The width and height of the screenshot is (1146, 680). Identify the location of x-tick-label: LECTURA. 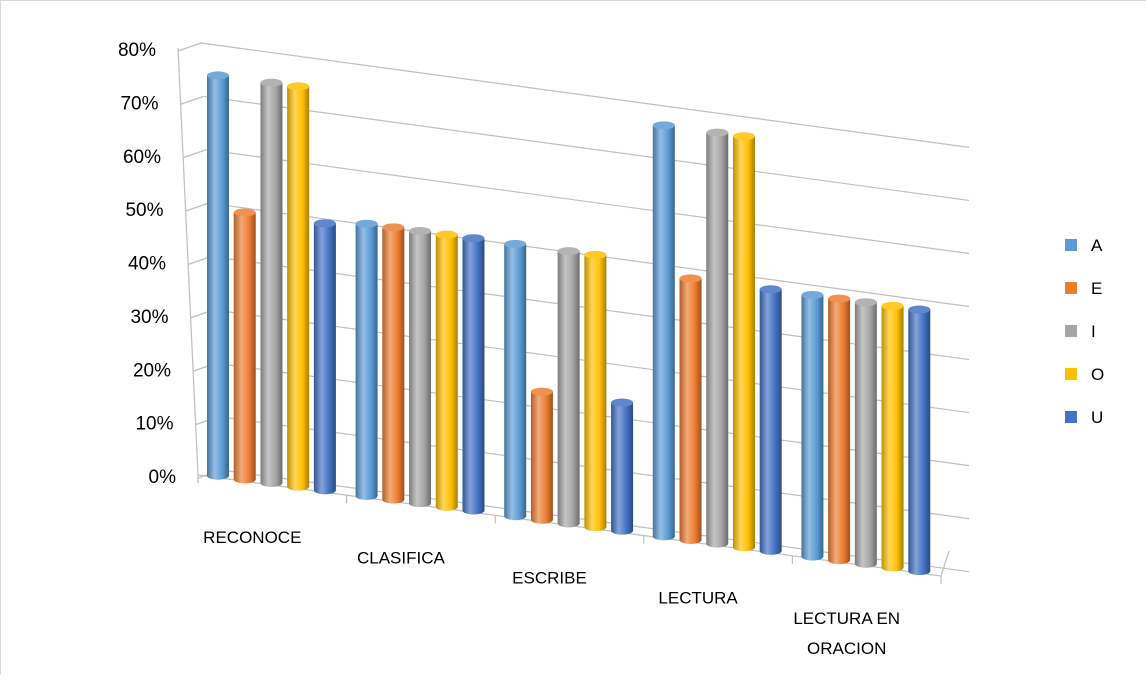
(698, 598).